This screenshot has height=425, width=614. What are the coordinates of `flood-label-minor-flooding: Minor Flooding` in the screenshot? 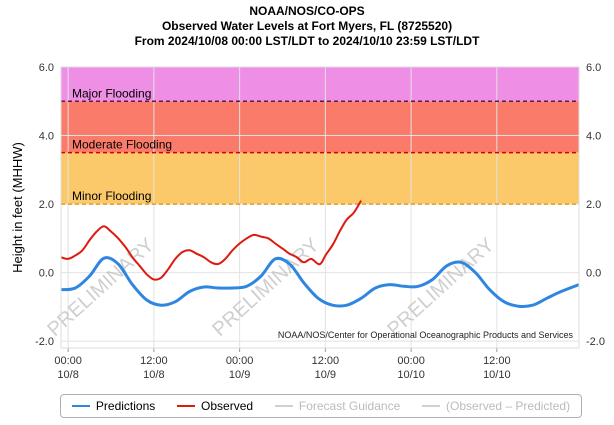 It's located at (111, 196).